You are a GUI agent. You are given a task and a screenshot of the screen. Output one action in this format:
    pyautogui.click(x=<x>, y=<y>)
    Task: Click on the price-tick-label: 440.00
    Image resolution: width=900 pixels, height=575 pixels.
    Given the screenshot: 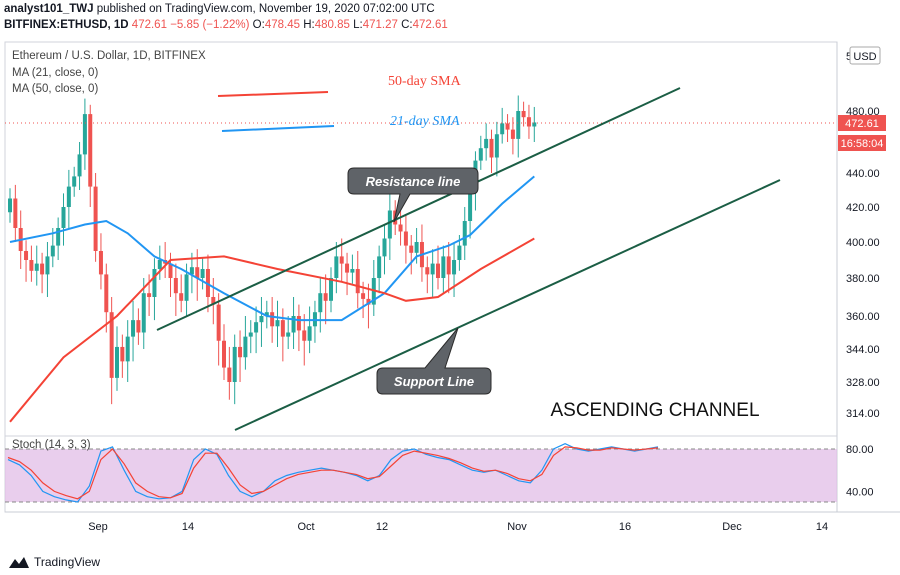 What is the action you would take?
    pyautogui.click(x=863, y=174)
    